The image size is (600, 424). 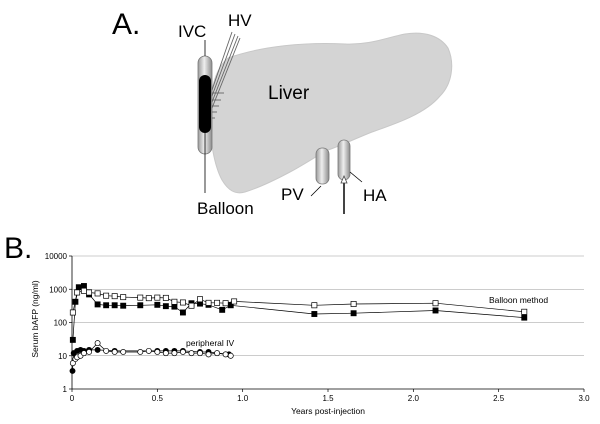 What do you see at coordinates (205, 104) in the screenshot?
I see `balloon` at bounding box center [205, 104].